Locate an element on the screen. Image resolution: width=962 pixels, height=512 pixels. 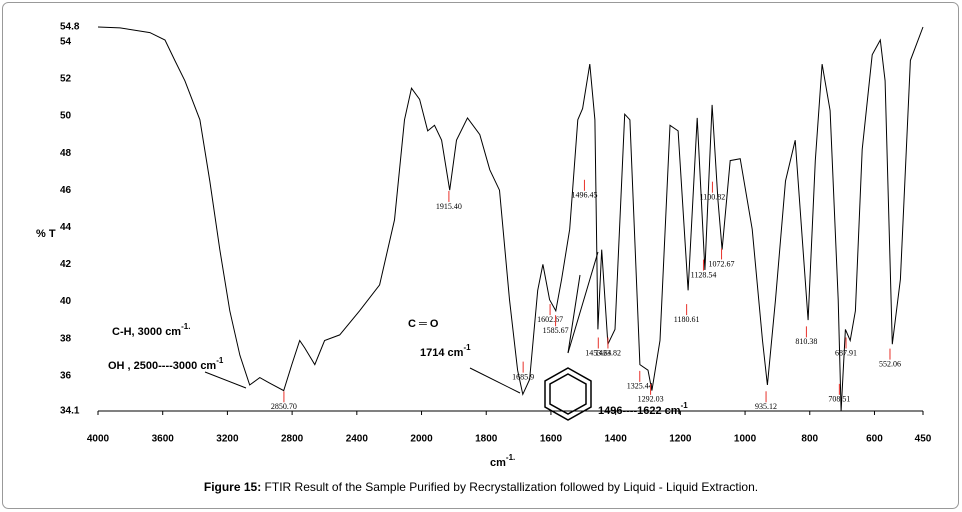
x-tick-label: 2800 is located at coordinates (292, 439).